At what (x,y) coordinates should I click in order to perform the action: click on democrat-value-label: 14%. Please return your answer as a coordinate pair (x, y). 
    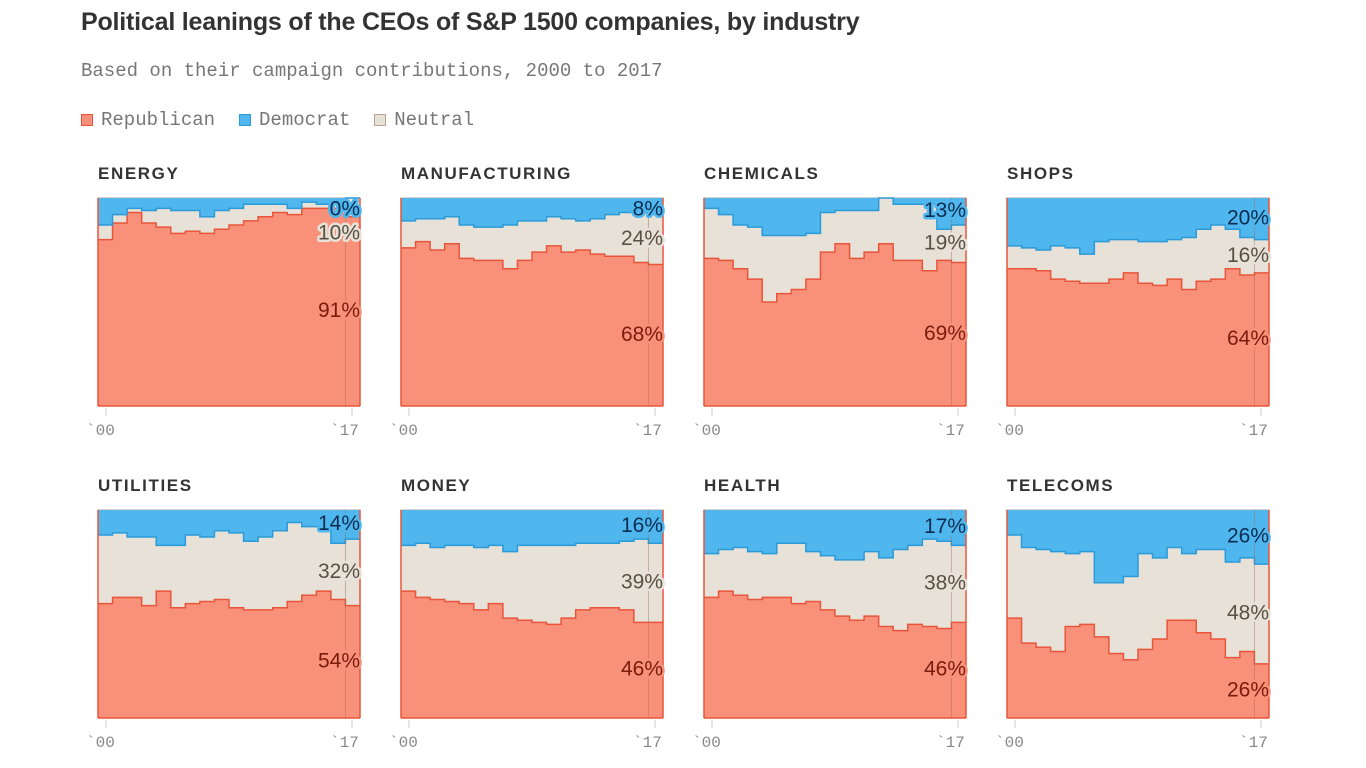
    Looking at the image, I should click on (339, 523).